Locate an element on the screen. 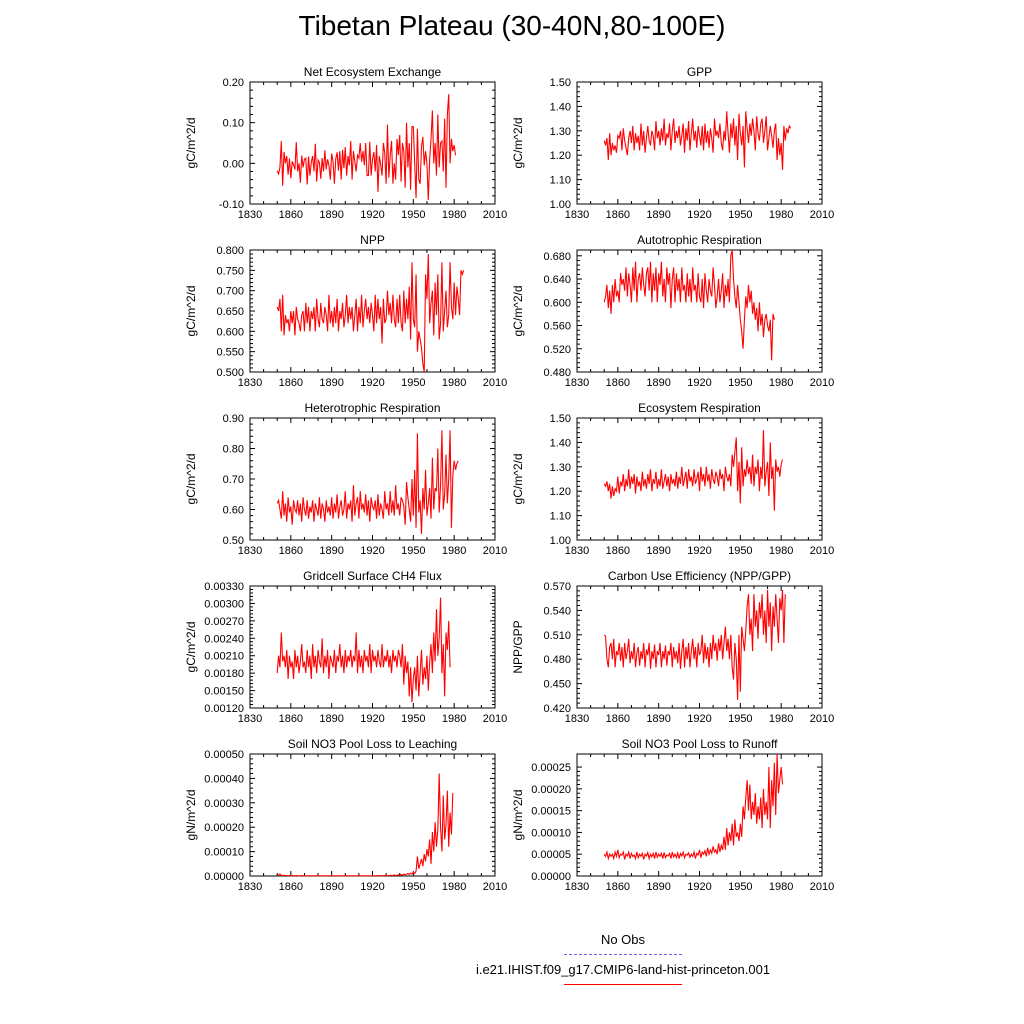 The width and height of the screenshot is (1024, 1024). panel-title: Soil NO3 Pool Loss to Leaching is located at coordinates (372, 744).